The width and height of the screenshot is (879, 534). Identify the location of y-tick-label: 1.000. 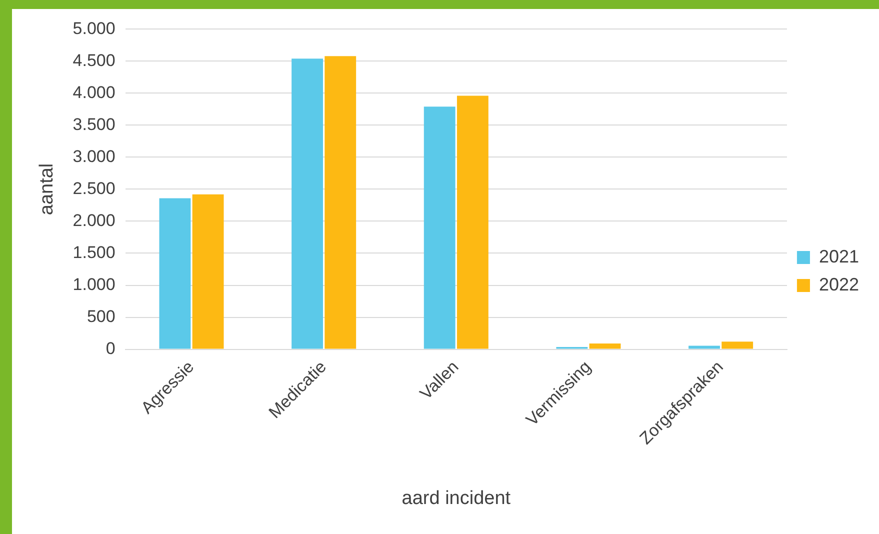
(94, 284).